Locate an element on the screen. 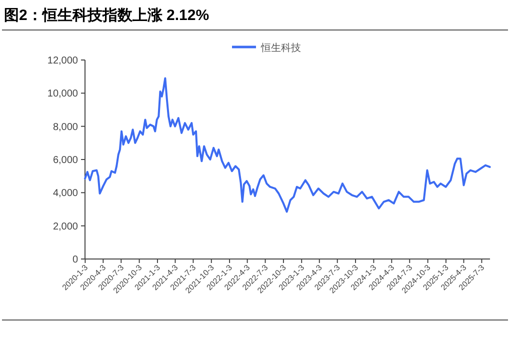 The height and width of the screenshot is (347, 510). legend: 恒生科技 is located at coordinates (266, 48).